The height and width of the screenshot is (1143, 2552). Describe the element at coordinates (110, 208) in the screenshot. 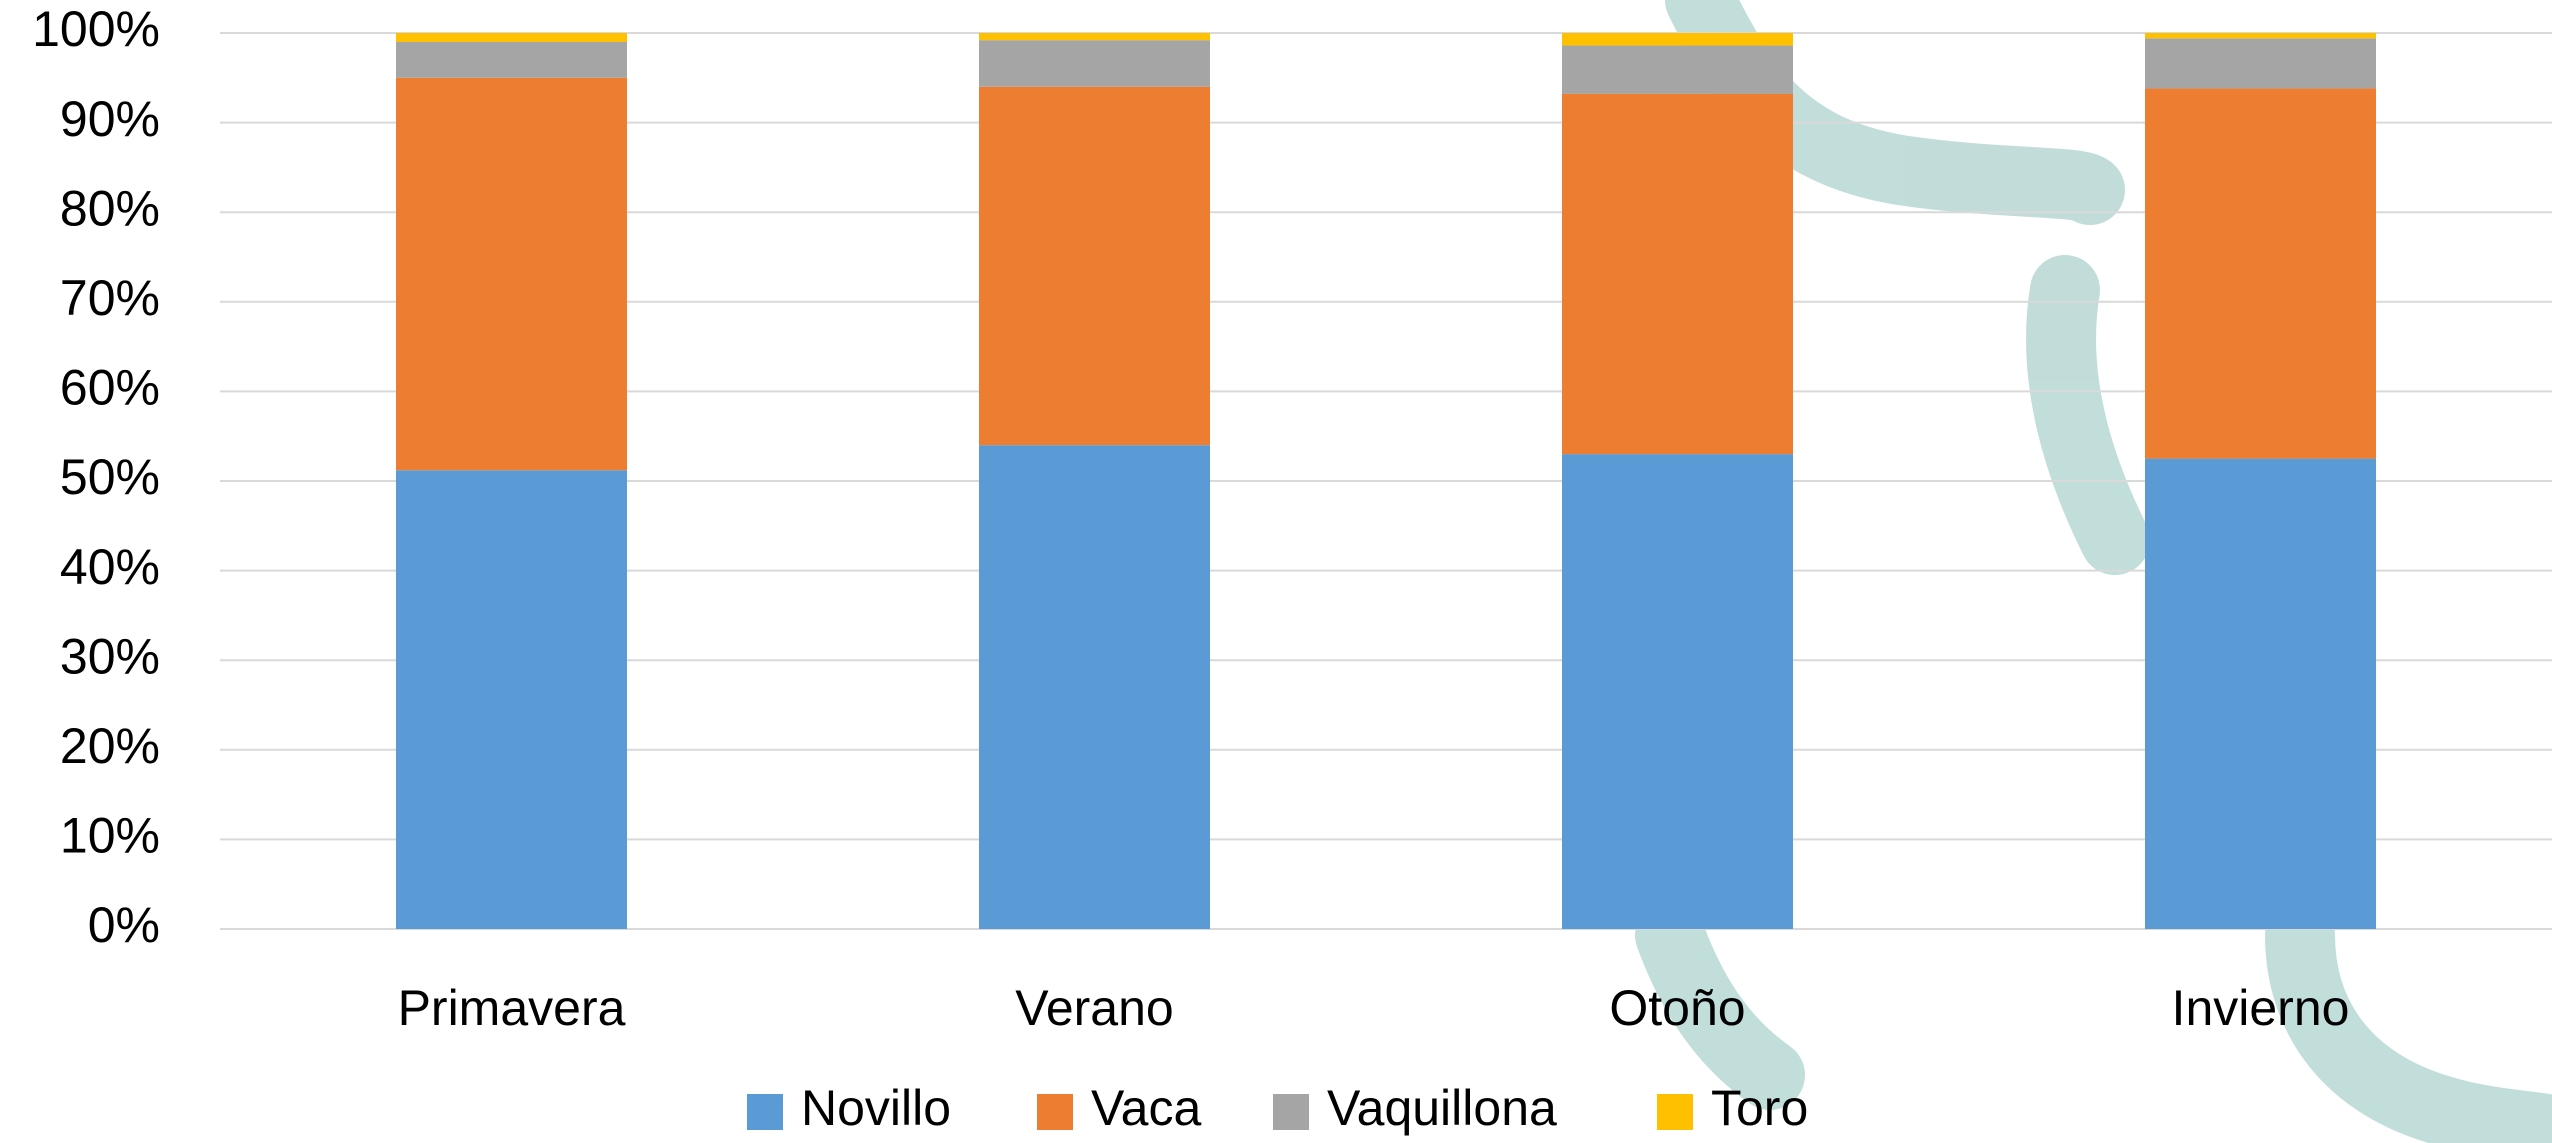

I see `y-tick-label: 80%` at that location.